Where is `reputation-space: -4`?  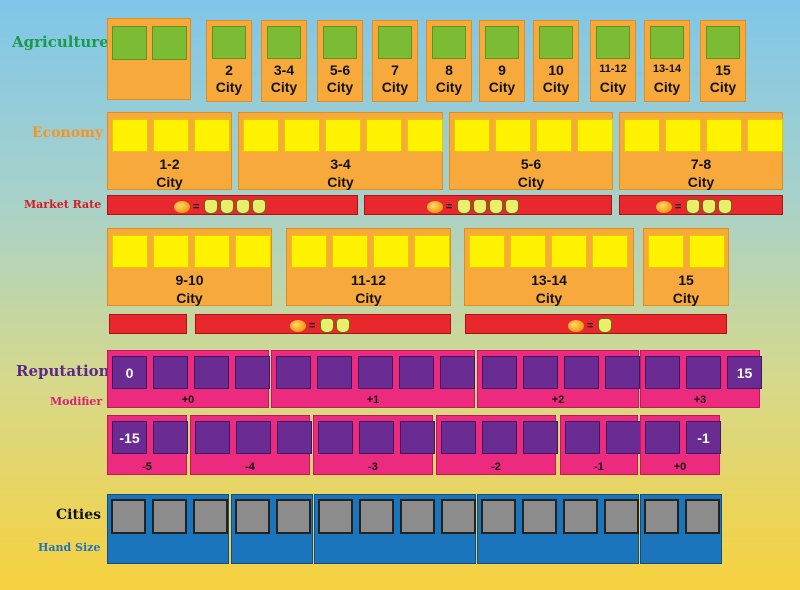 reputation-space: -4 is located at coordinates (251, 445).